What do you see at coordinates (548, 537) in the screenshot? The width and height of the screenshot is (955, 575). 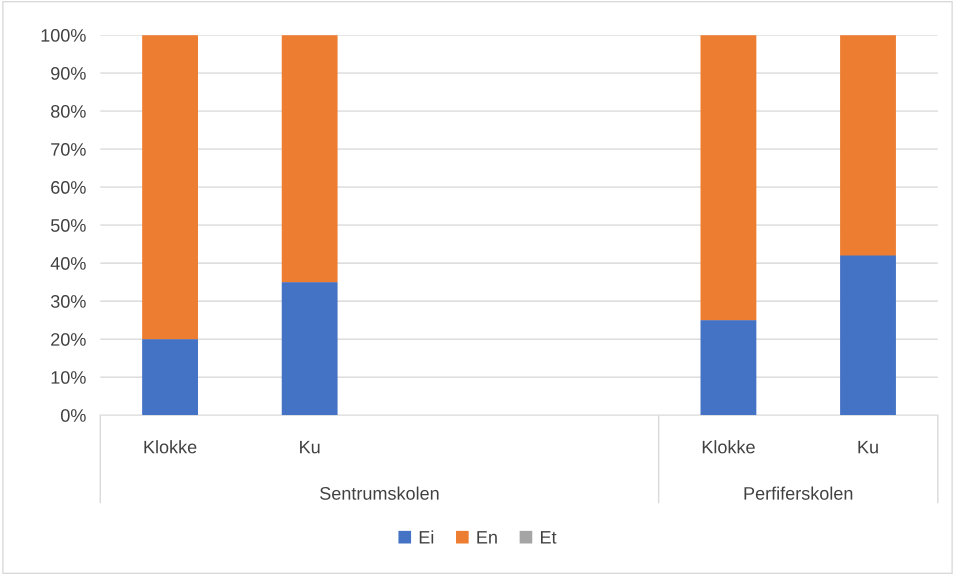 I see `legend-label: Et` at bounding box center [548, 537].